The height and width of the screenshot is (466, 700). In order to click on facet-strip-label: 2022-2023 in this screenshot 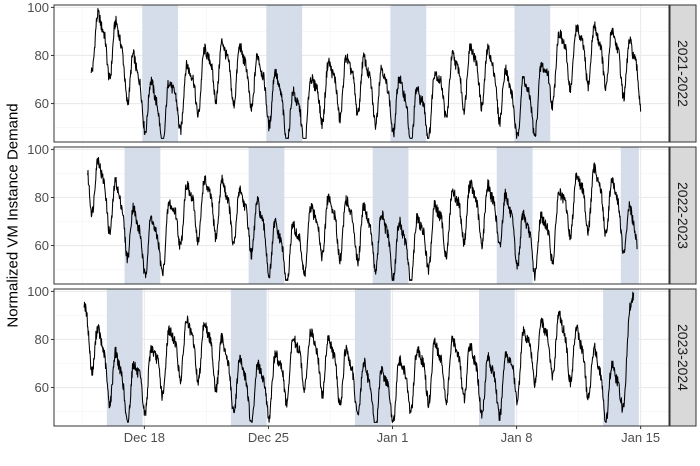, I will do `click(683, 215)`.